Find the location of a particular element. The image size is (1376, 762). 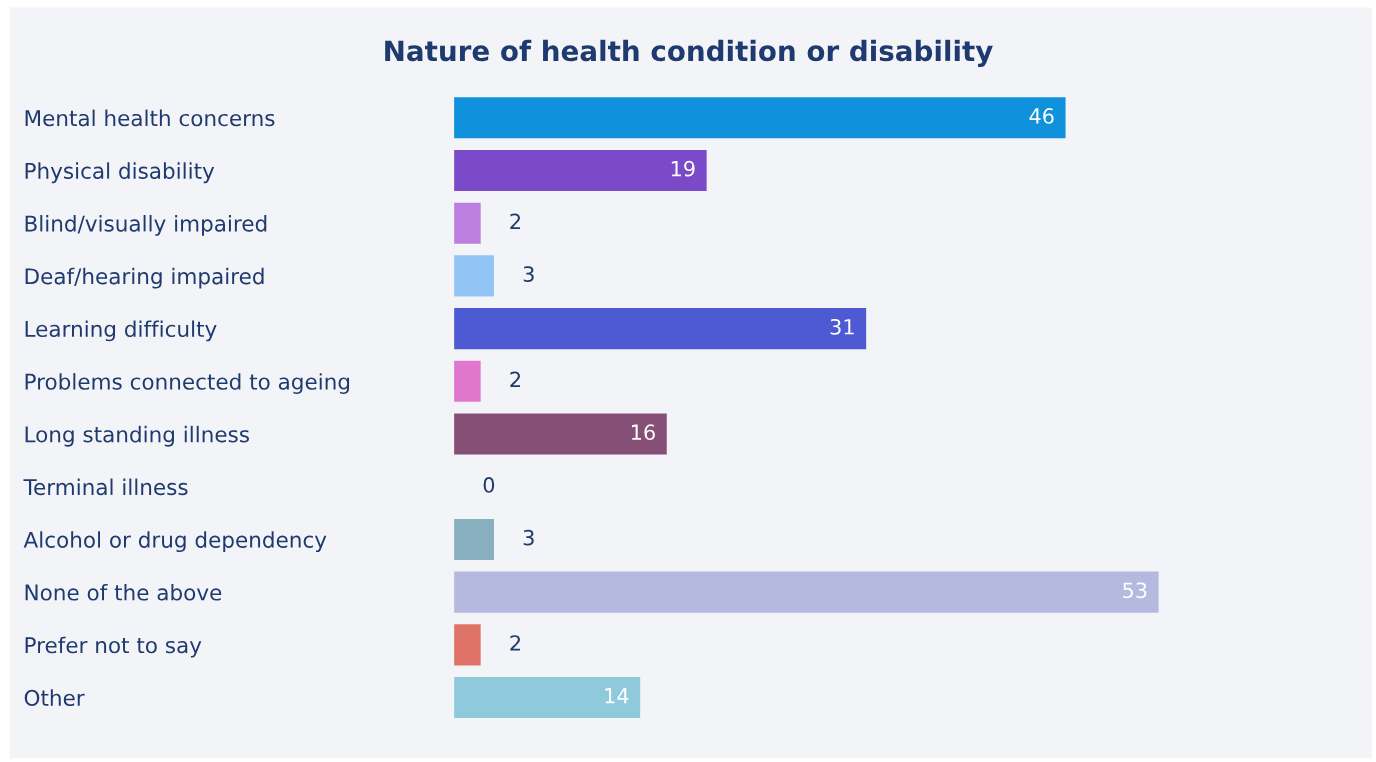

y-tick-label: Physical disability is located at coordinates (120, 173).